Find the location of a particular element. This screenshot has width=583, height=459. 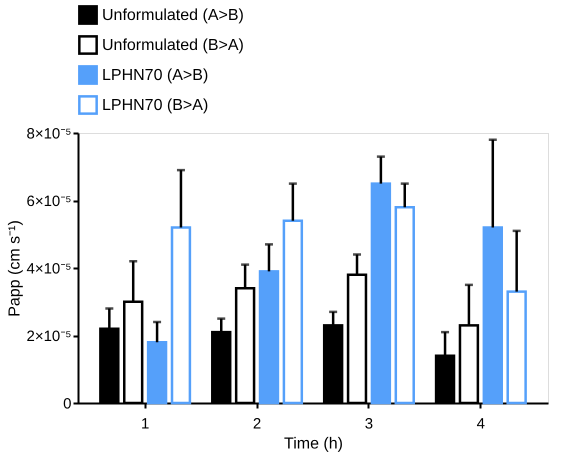

legend-label: Unformulated (A>B) is located at coordinates (173, 15).